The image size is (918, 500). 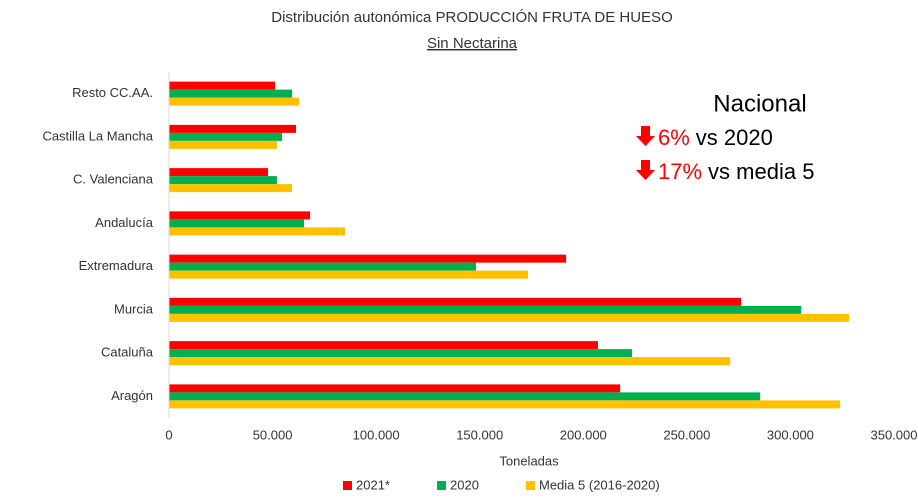 I want to click on annotation-line: 6% vs 2020, so click(x=715, y=137).